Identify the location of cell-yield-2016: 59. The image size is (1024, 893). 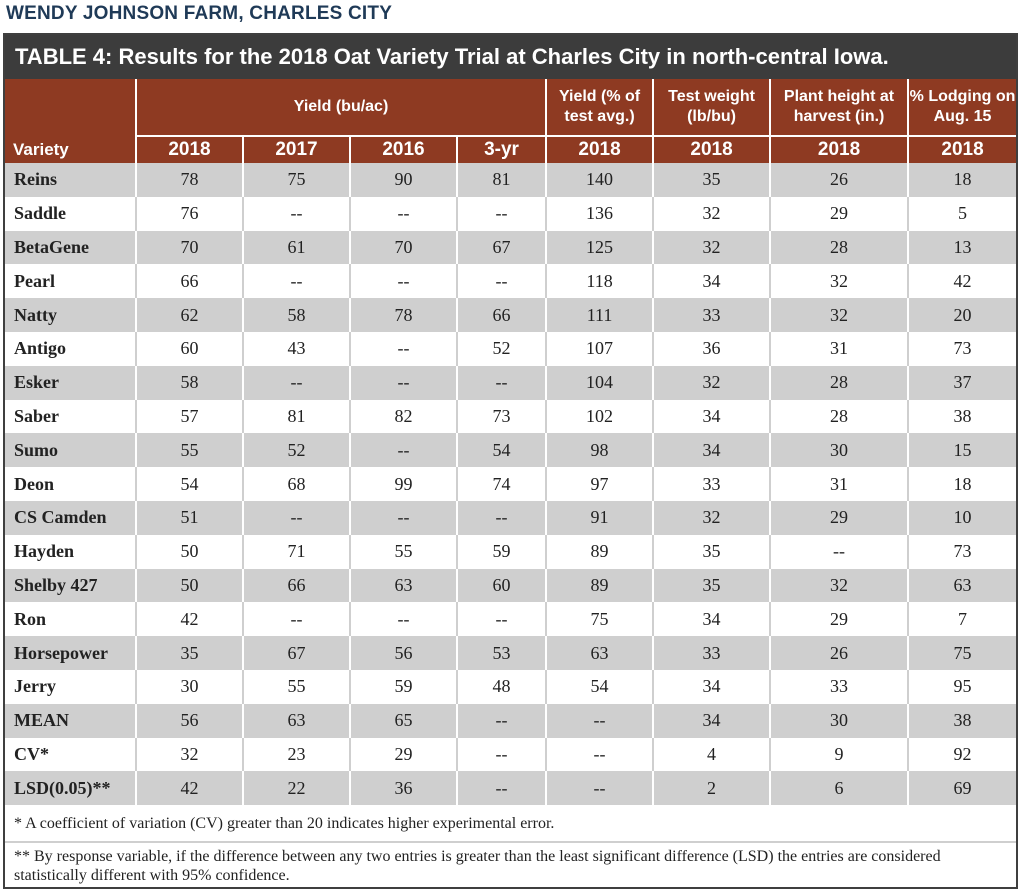
(404, 686).